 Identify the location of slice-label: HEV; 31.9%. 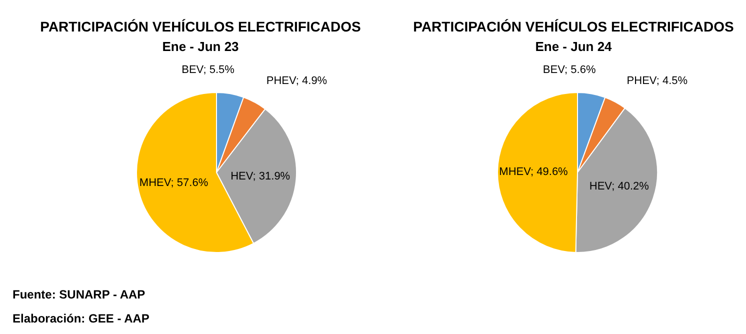
(260, 176).